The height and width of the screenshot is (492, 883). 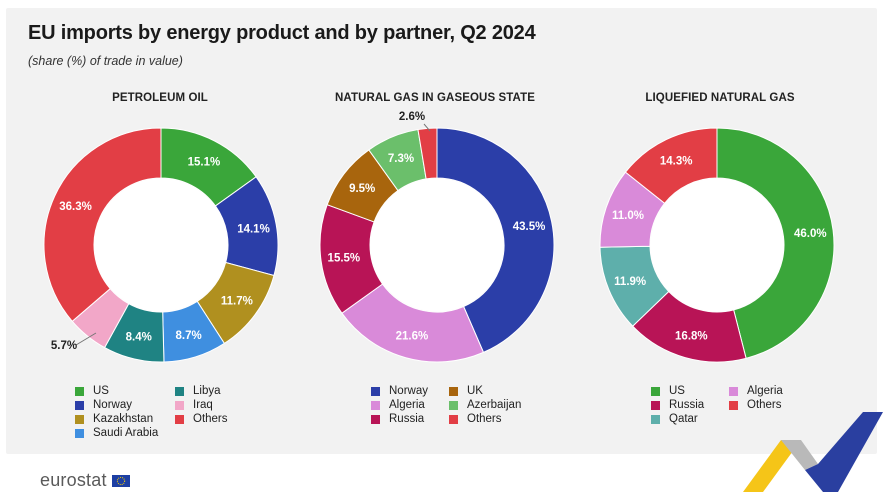 I want to click on legend-label: UK, so click(x=475, y=391).